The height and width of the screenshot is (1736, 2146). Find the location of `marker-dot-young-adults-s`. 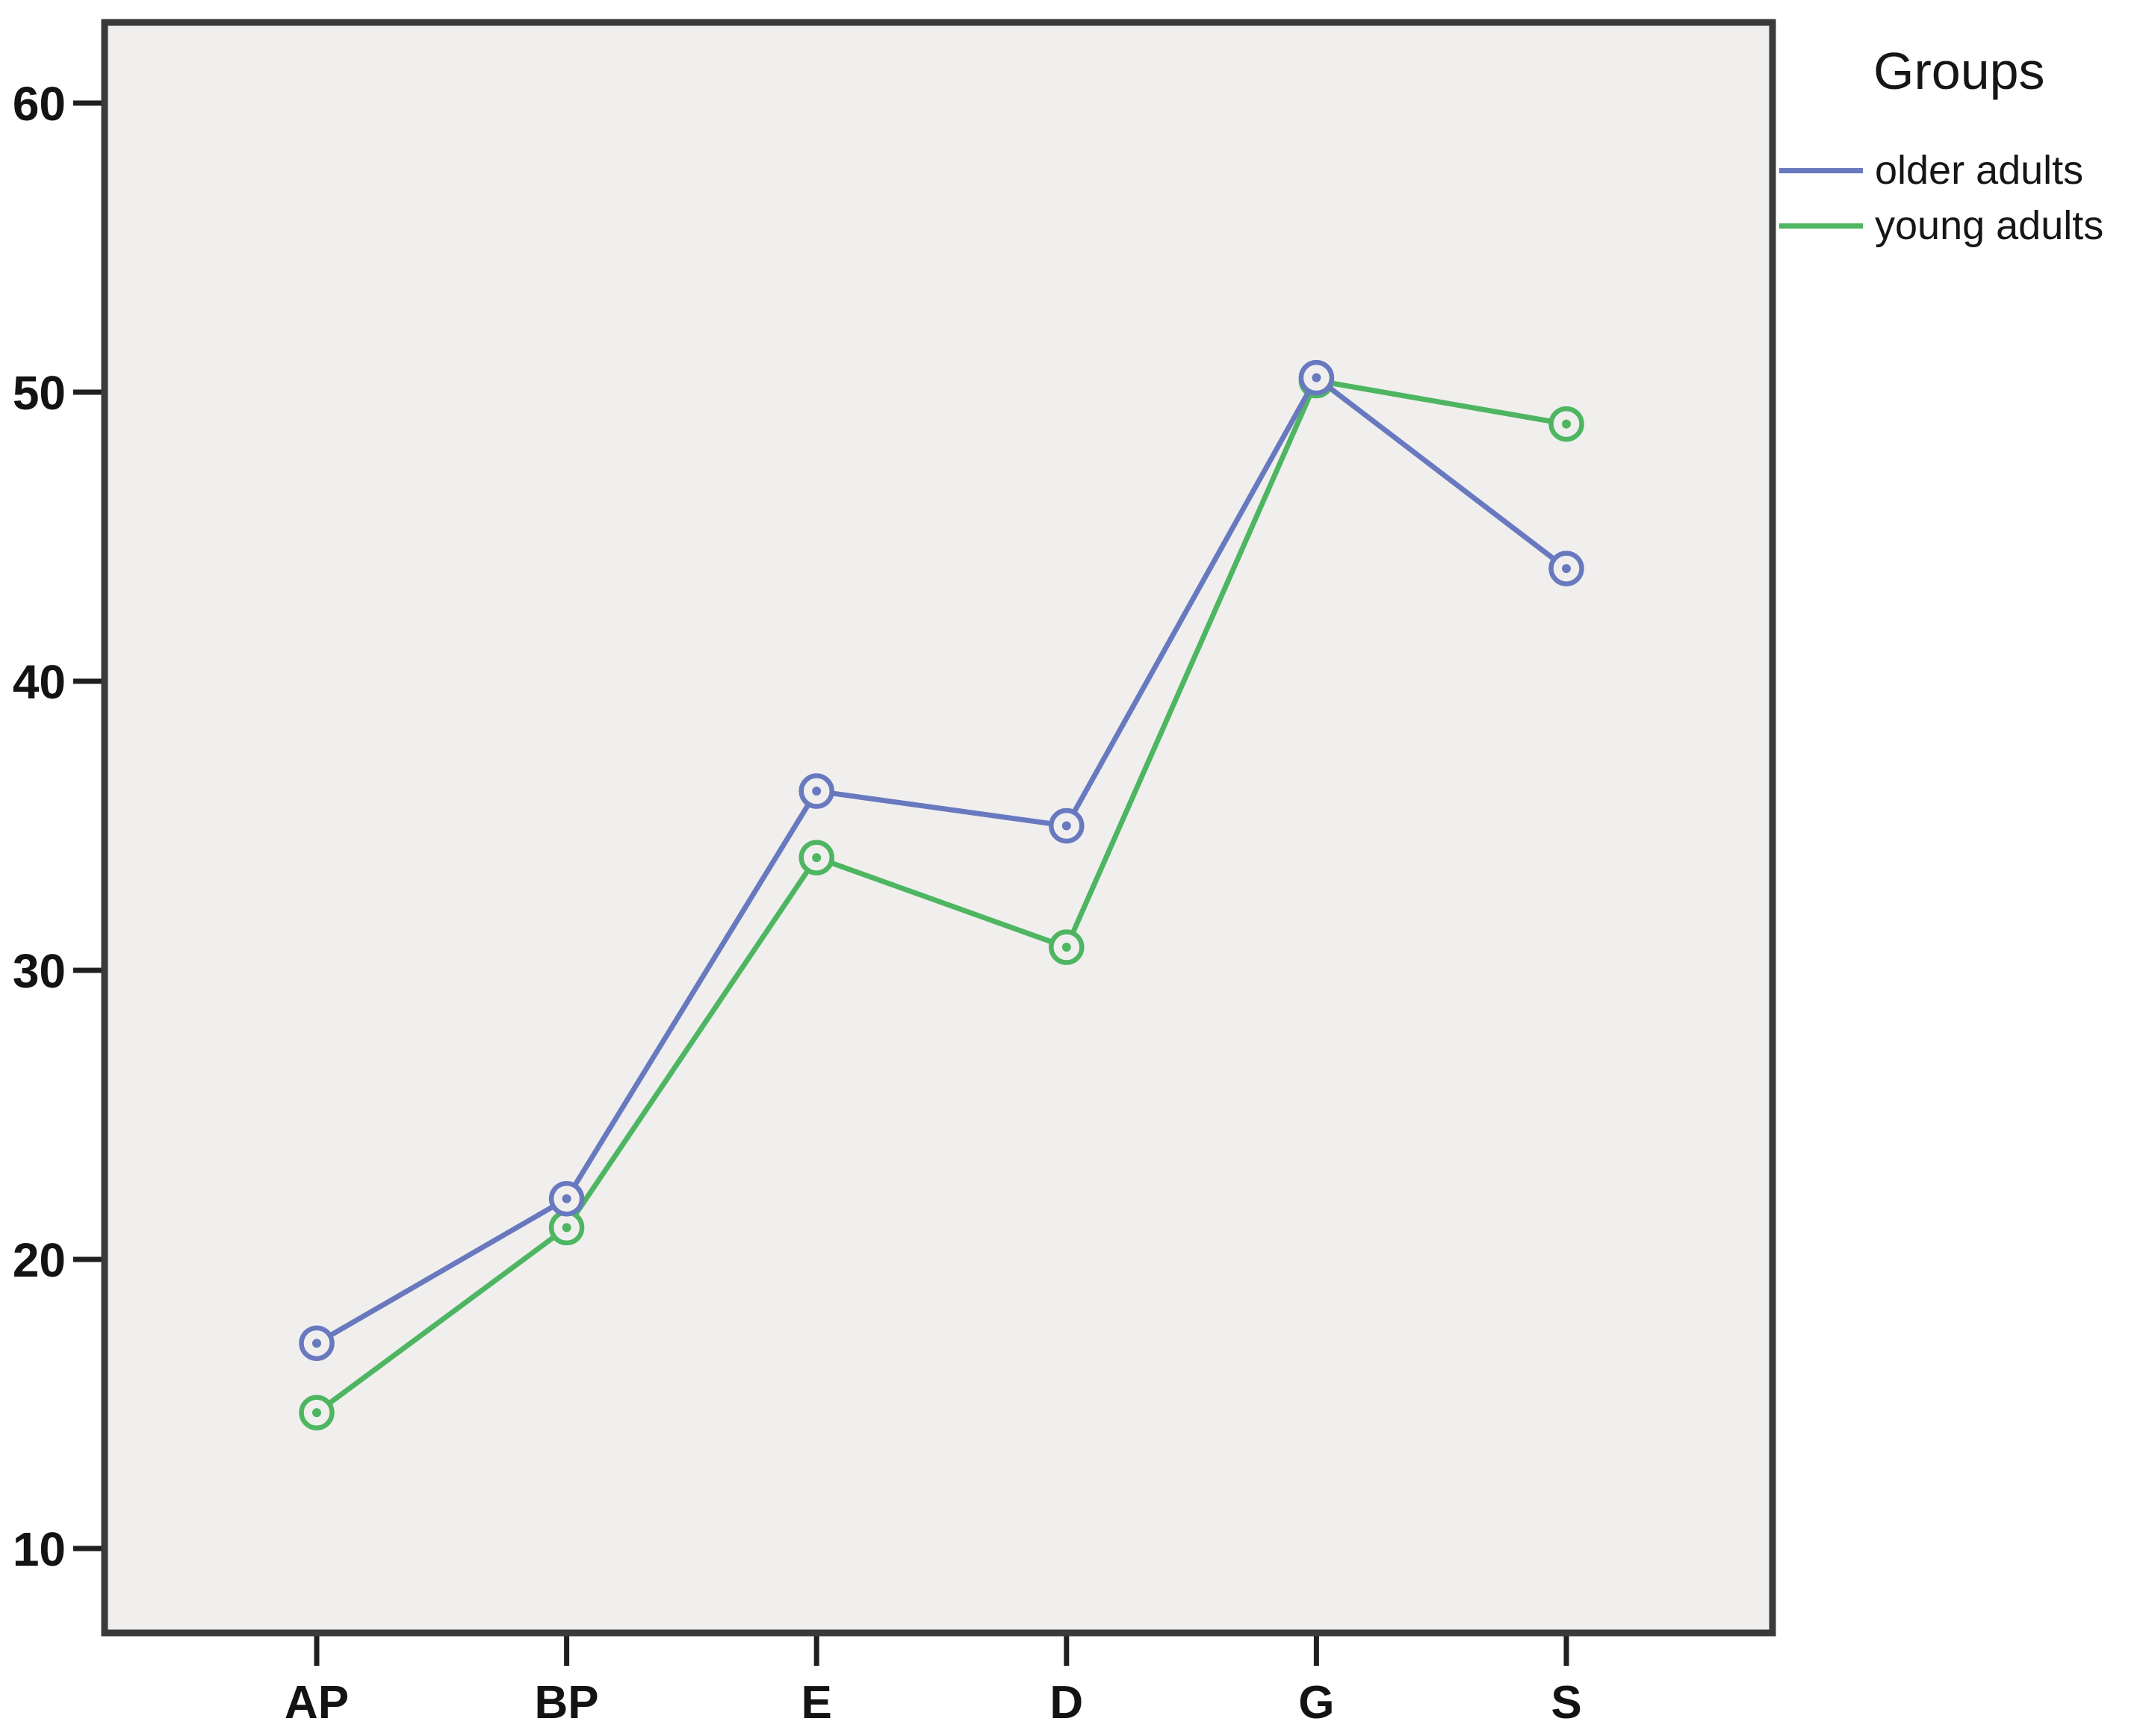

marker-dot-young-adults-s is located at coordinates (1567, 424).